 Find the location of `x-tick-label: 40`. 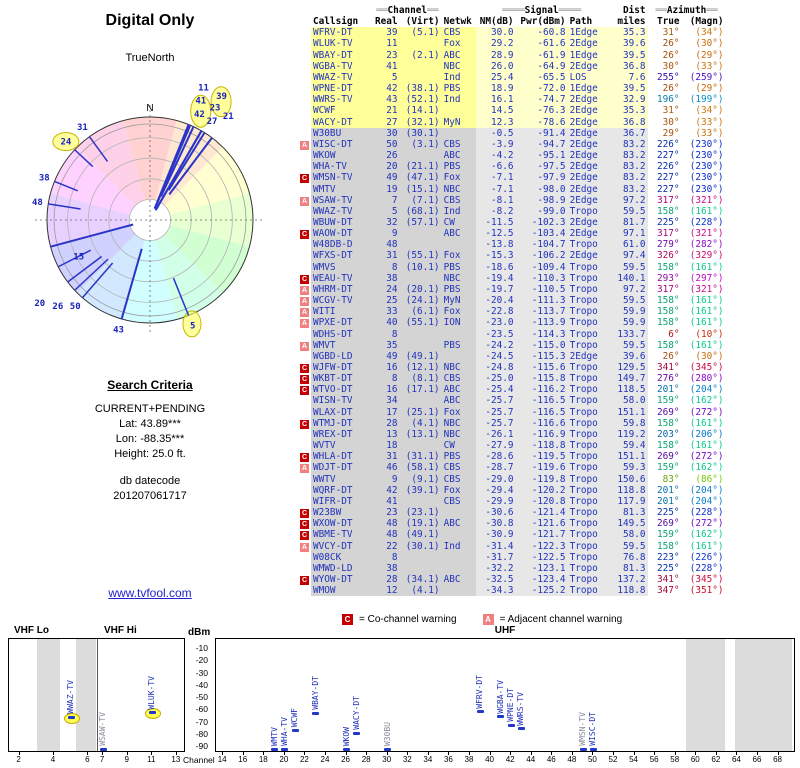

x-tick-label: 40 is located at coordinates (490, 759).